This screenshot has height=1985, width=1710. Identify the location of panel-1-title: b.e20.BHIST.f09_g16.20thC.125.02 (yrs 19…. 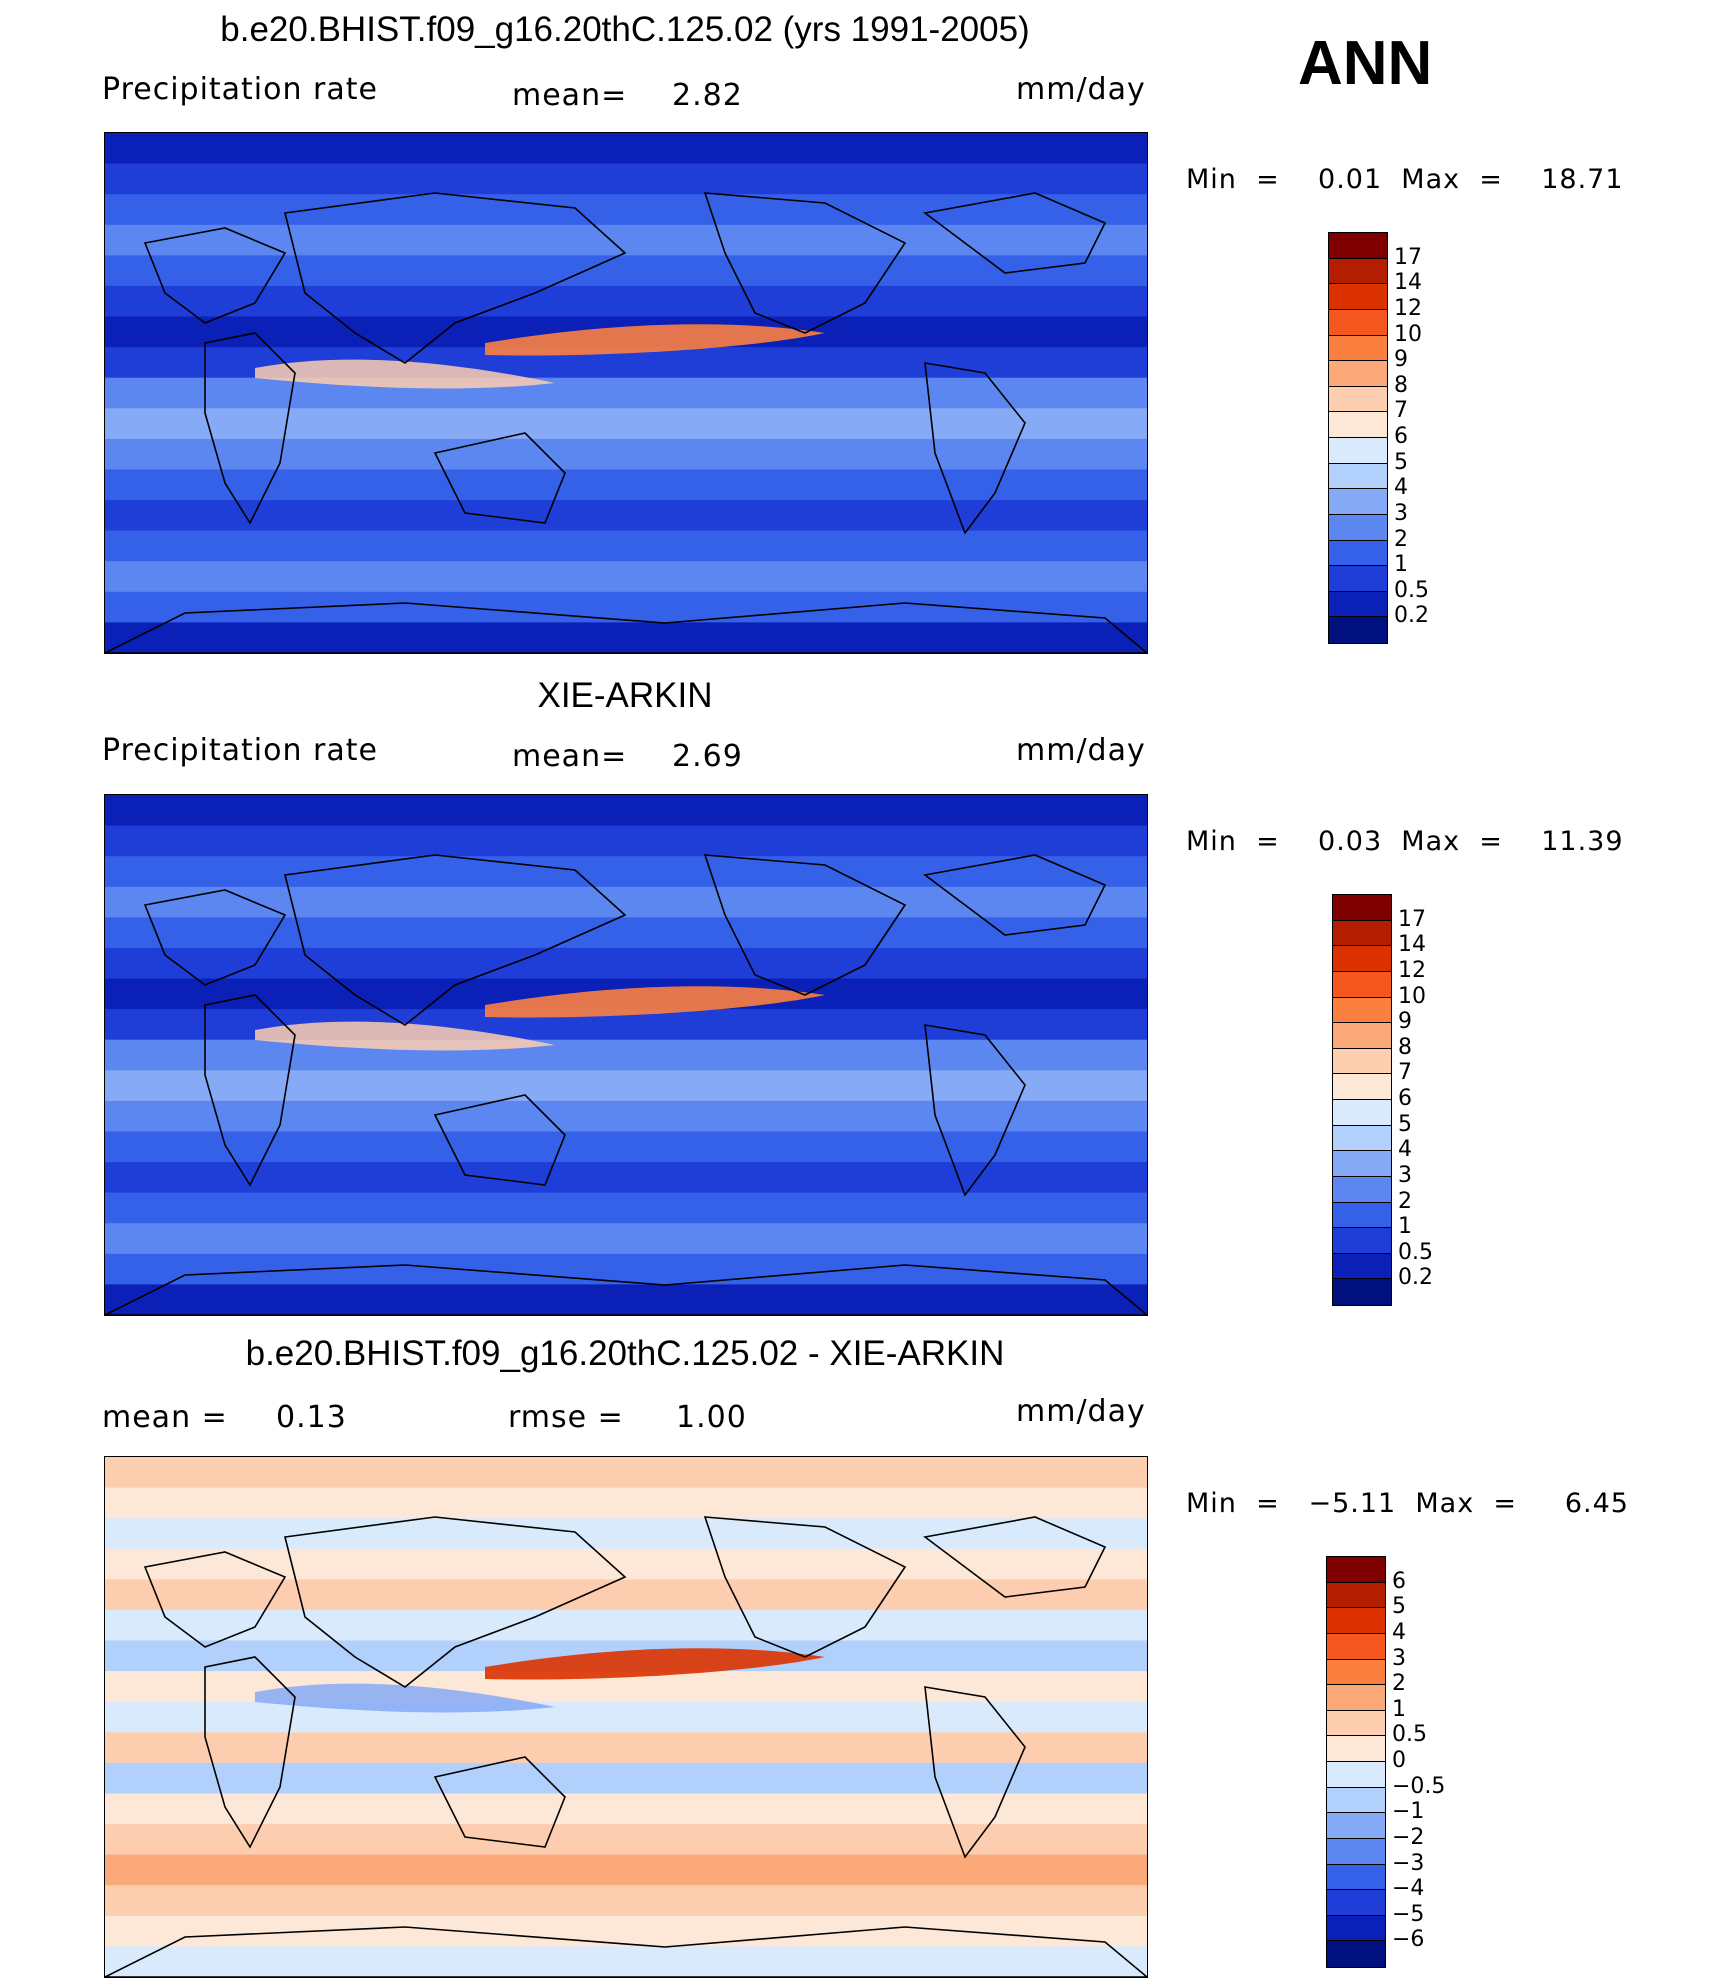
(625, 29).